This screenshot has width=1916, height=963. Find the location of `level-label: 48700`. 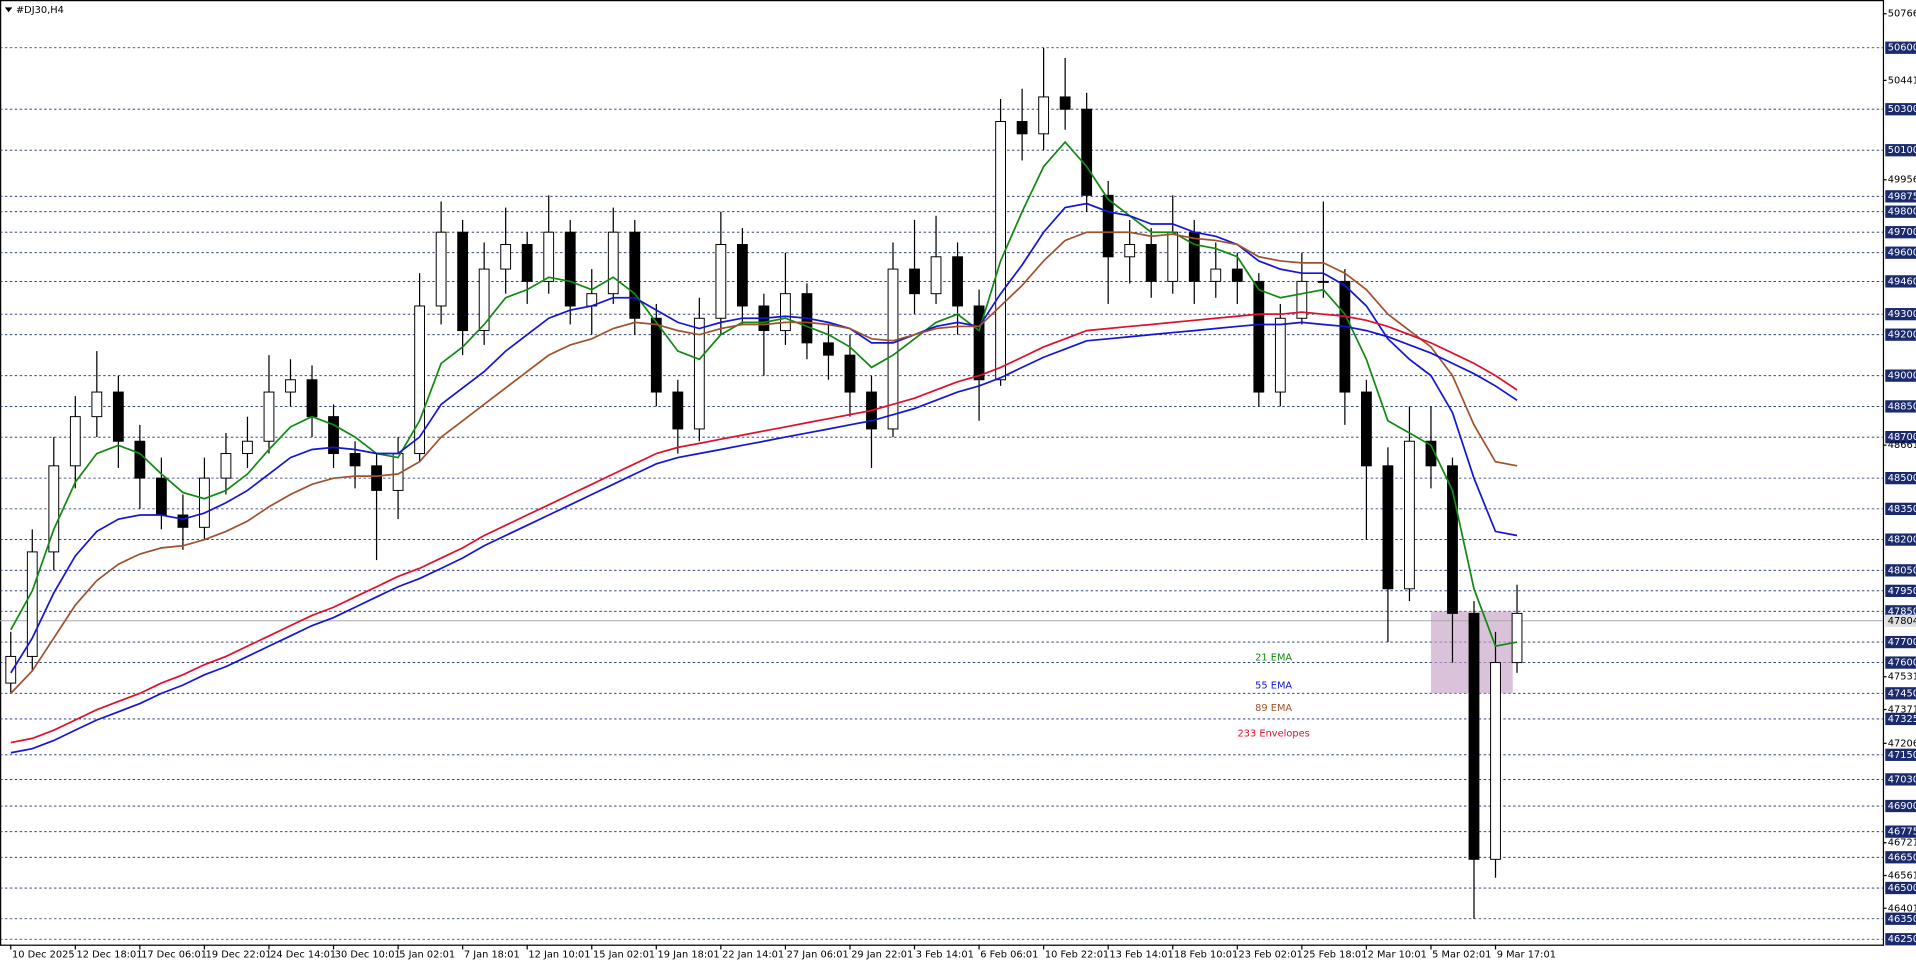

level-label: 48700 is located at coordinates (1902, 437).